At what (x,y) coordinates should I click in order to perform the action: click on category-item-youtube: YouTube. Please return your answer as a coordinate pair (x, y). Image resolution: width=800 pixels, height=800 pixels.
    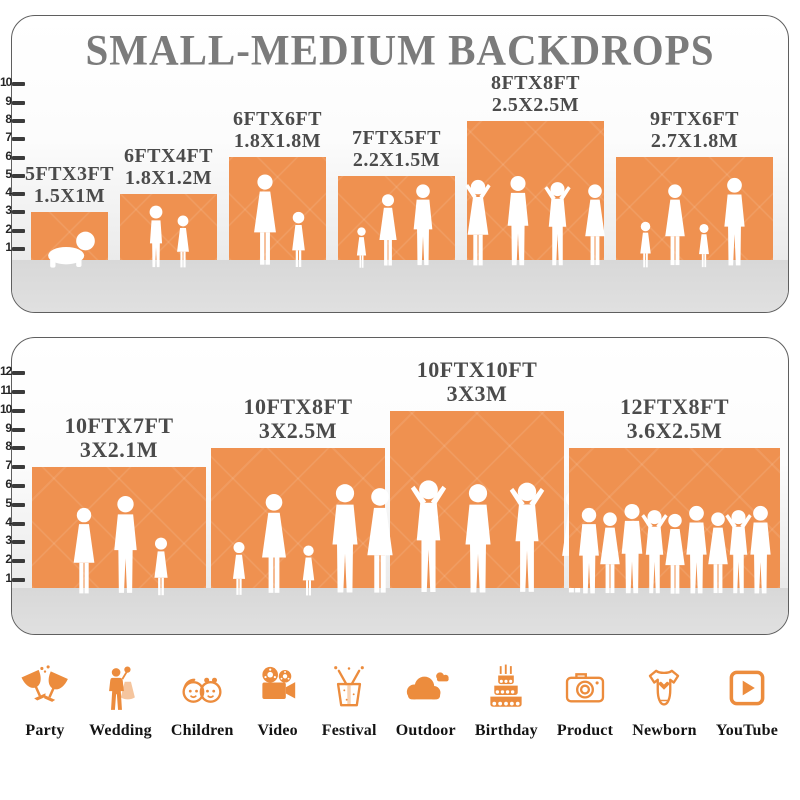
    Looking at the image, I should click on (747, 697).